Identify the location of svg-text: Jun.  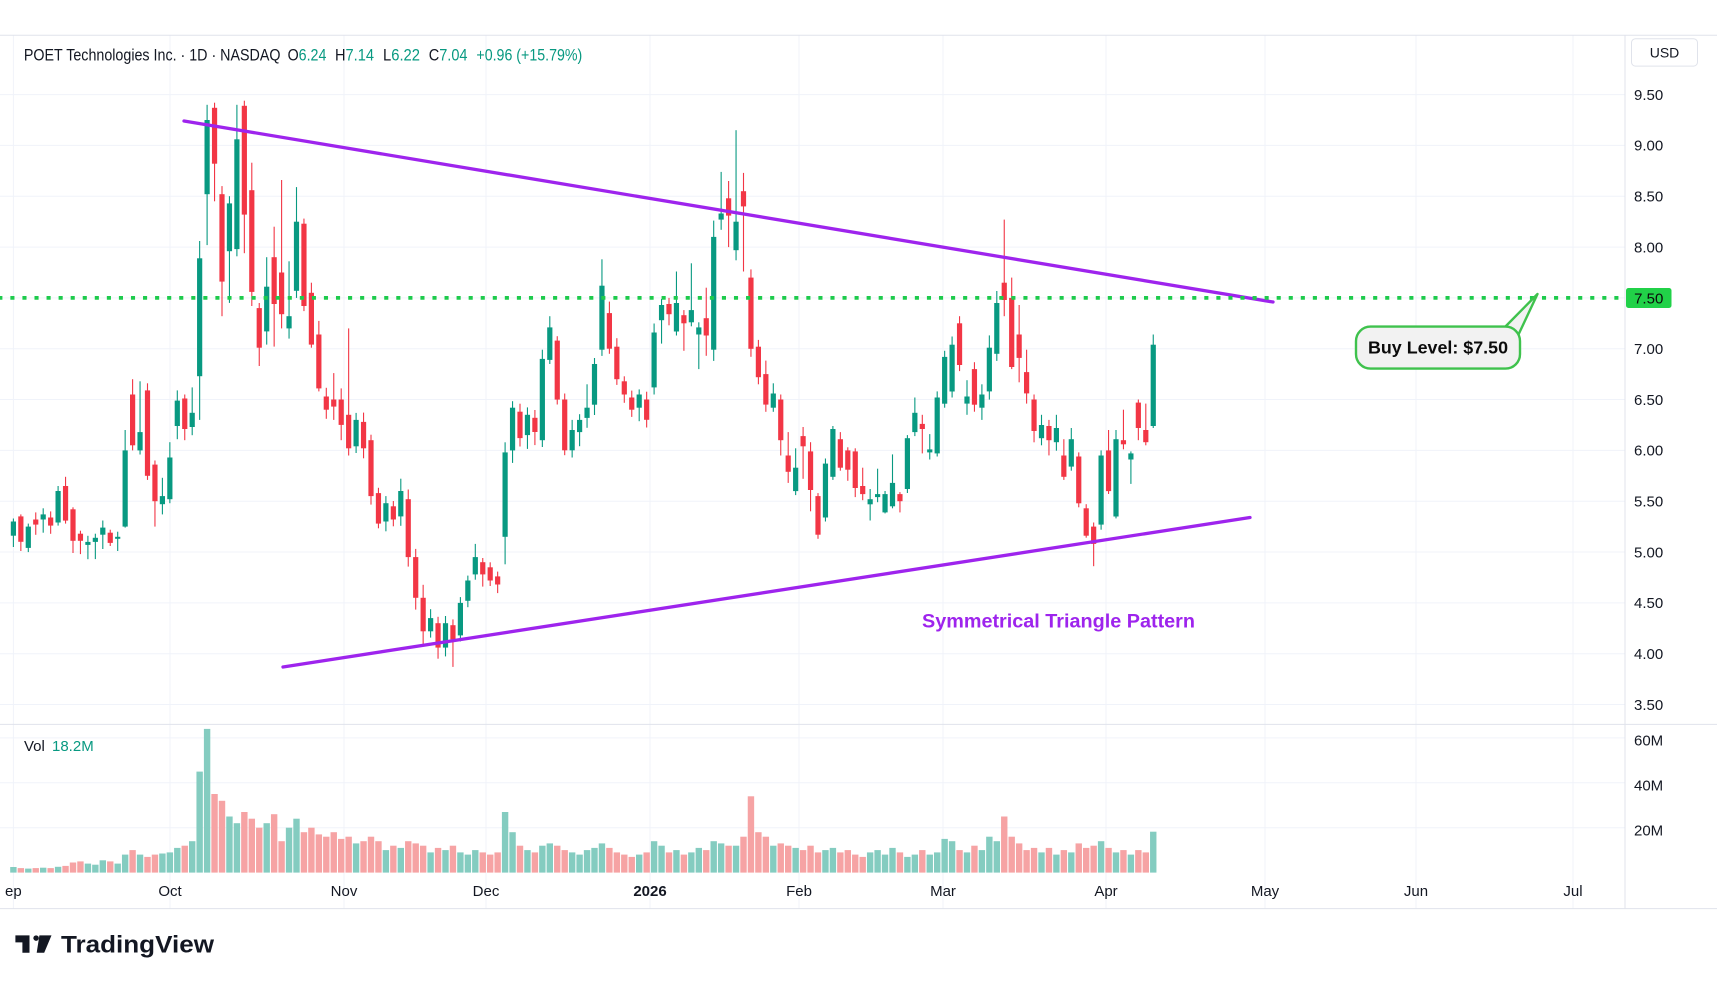
(1416, 891).